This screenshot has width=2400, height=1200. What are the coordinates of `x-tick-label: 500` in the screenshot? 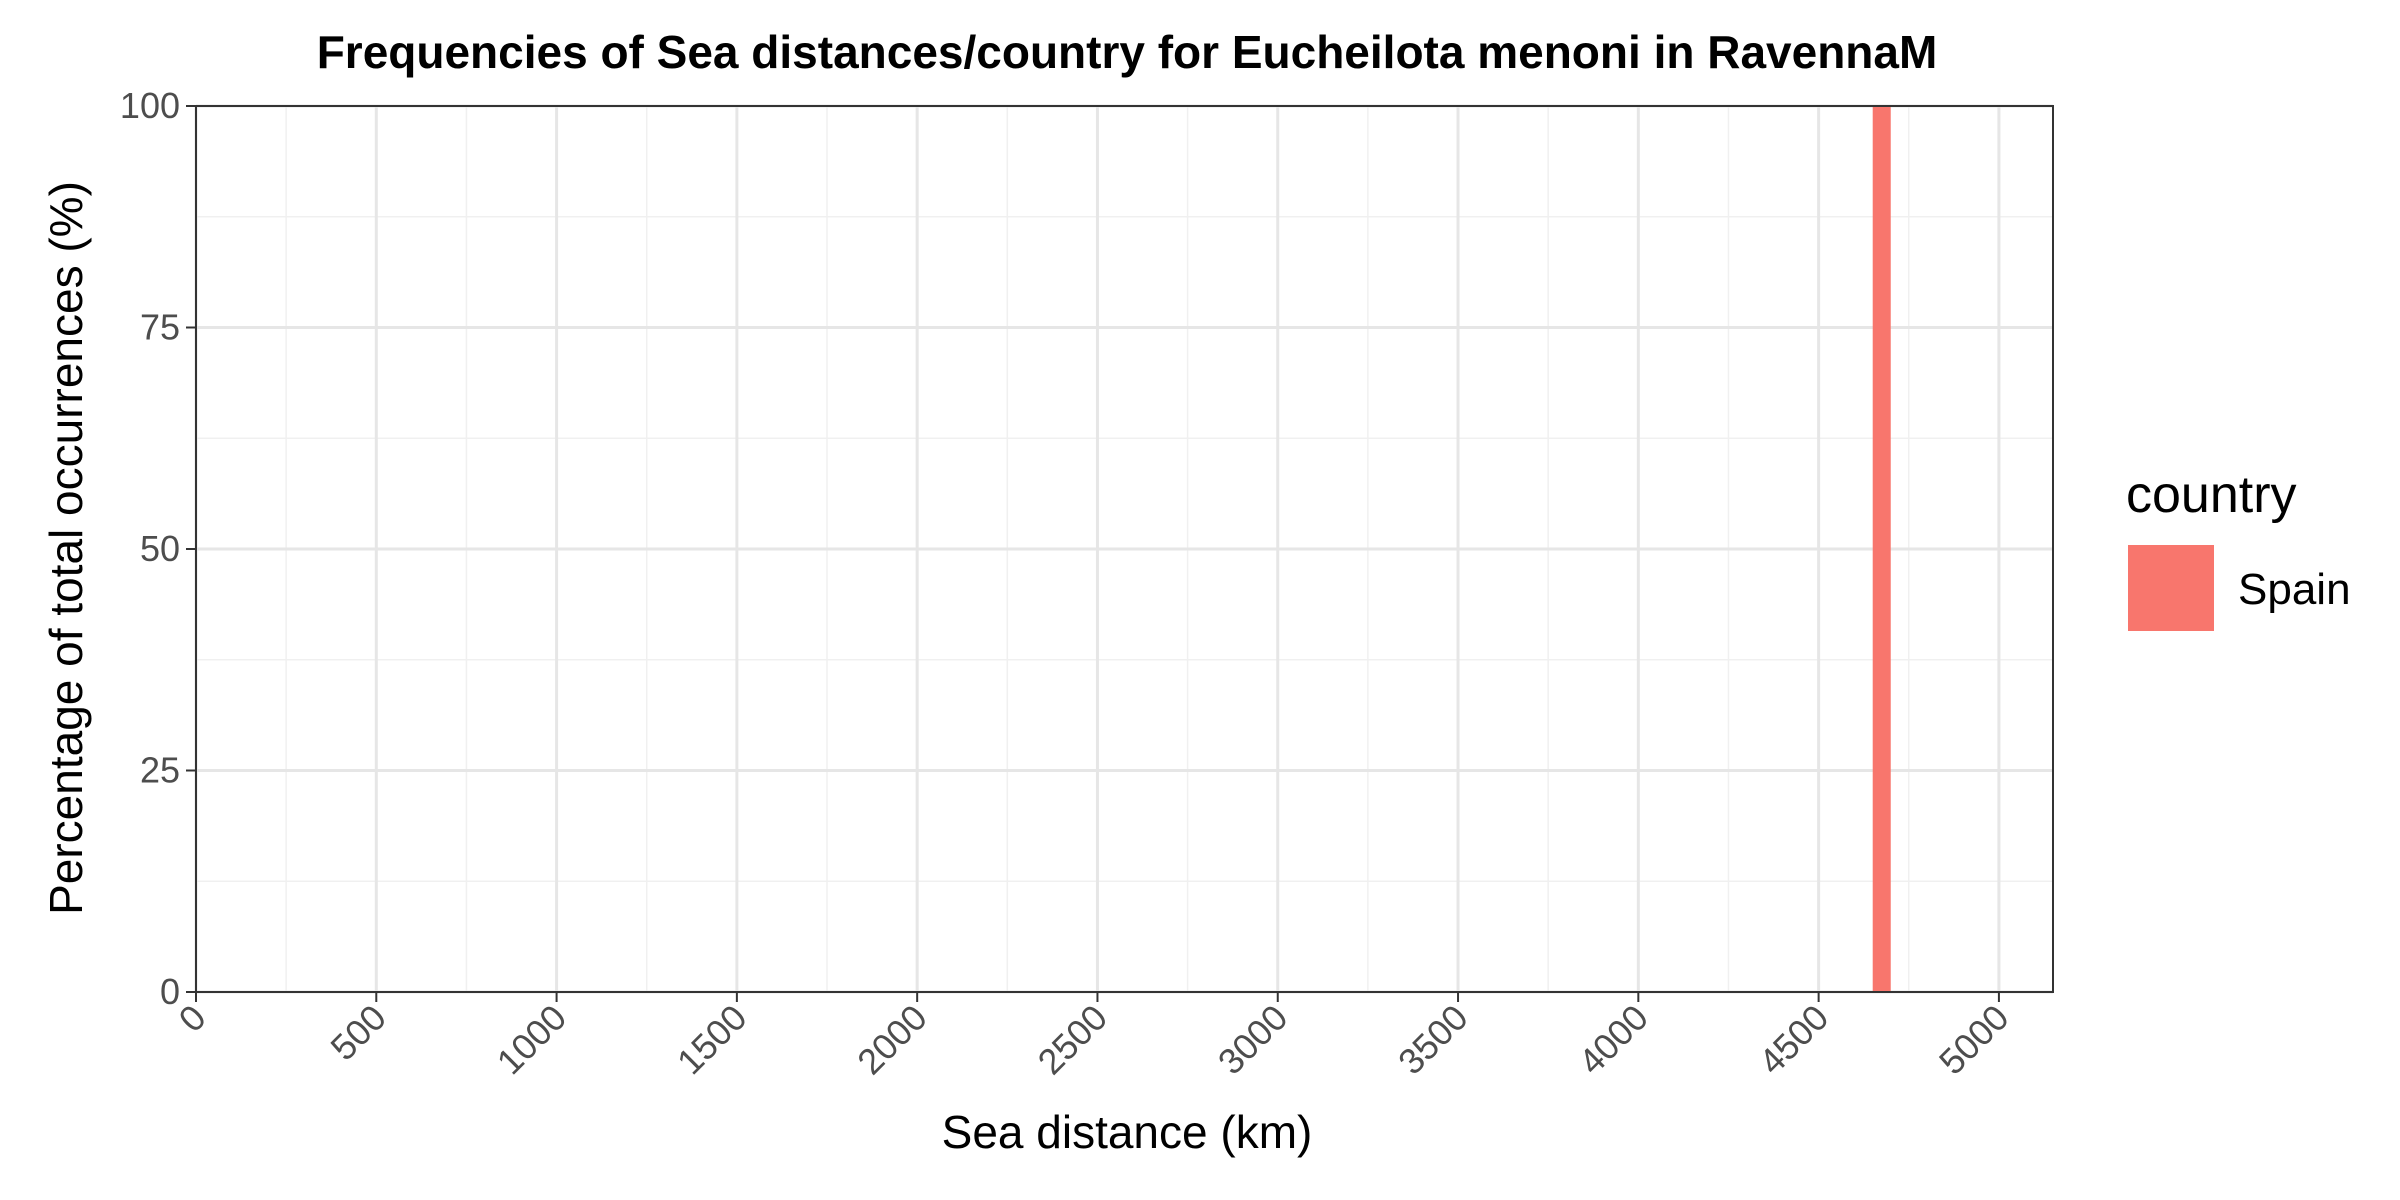 It's located at (357, 1032).